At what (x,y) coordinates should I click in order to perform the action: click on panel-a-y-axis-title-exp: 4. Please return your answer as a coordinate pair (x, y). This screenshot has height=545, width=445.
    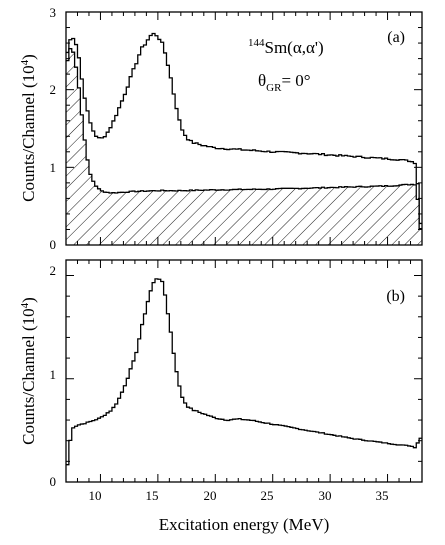
    Looking at the image, I should click on (25, 62).